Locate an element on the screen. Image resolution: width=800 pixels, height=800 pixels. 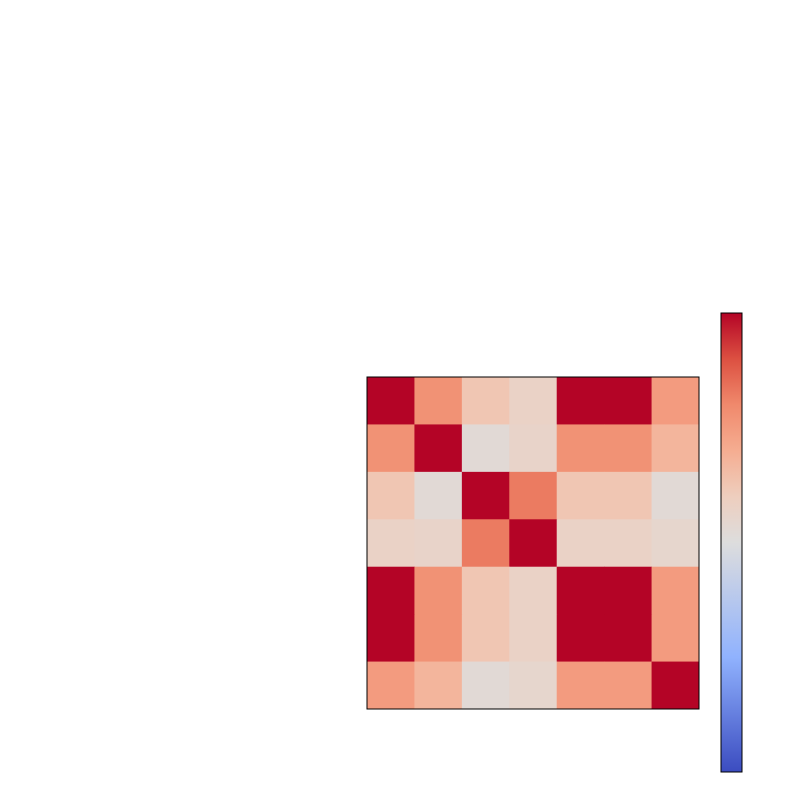
heatmap-cell-r6-c0 is located at coordinates (391, 685).